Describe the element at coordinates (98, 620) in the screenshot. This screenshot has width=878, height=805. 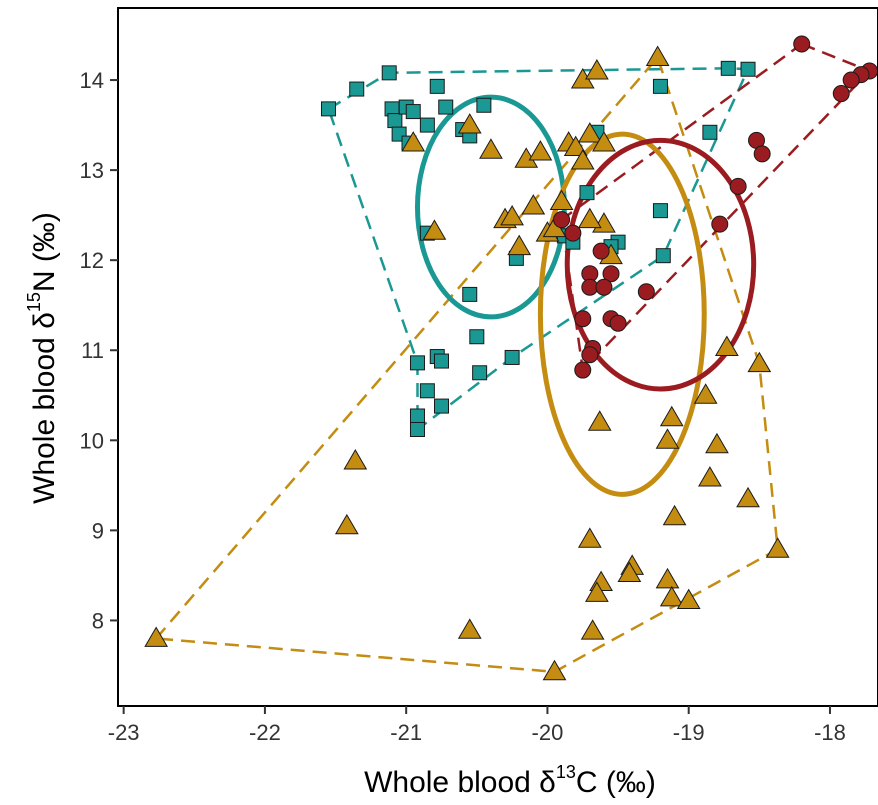
I see `y-tick-label: 8` at that location.